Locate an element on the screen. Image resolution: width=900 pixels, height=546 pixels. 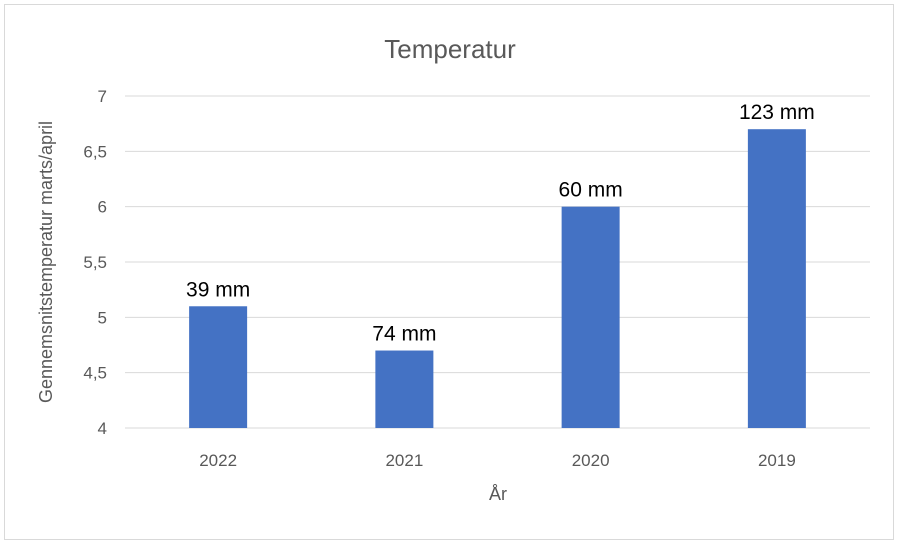
x-tick-label: 2019 is located at coordinates (777, 460).